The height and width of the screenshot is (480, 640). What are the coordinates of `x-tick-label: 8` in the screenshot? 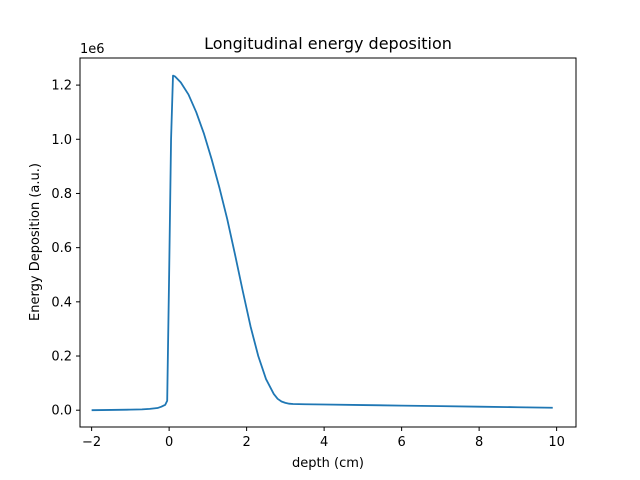 It's located at (479, 442).